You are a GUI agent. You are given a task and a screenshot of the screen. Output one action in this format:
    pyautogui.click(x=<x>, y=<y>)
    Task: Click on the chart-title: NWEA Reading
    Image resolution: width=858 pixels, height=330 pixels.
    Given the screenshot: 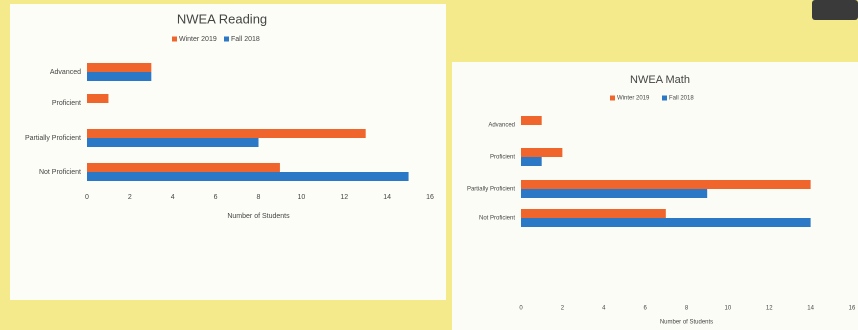 What is the action you would take?
    pyautogui.click(x=222, y=18)
    